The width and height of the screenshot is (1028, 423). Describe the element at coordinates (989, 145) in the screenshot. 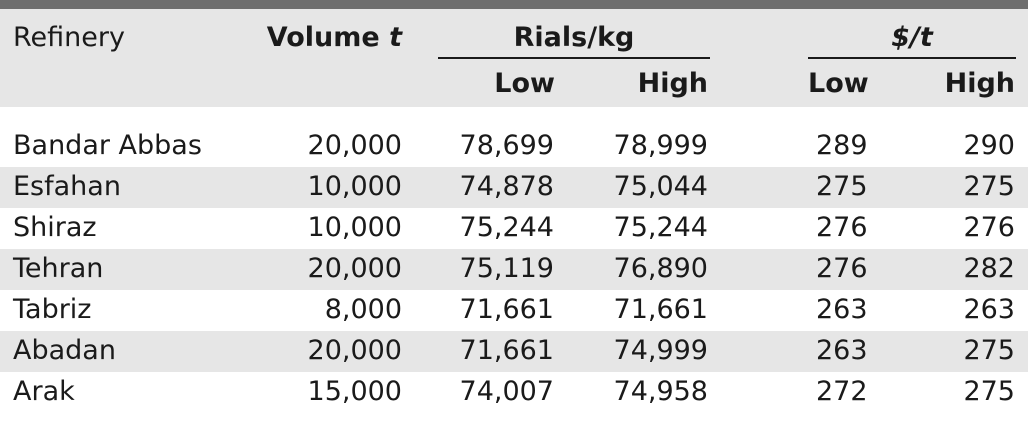

I see `cell-usd-high: 290` at that location.